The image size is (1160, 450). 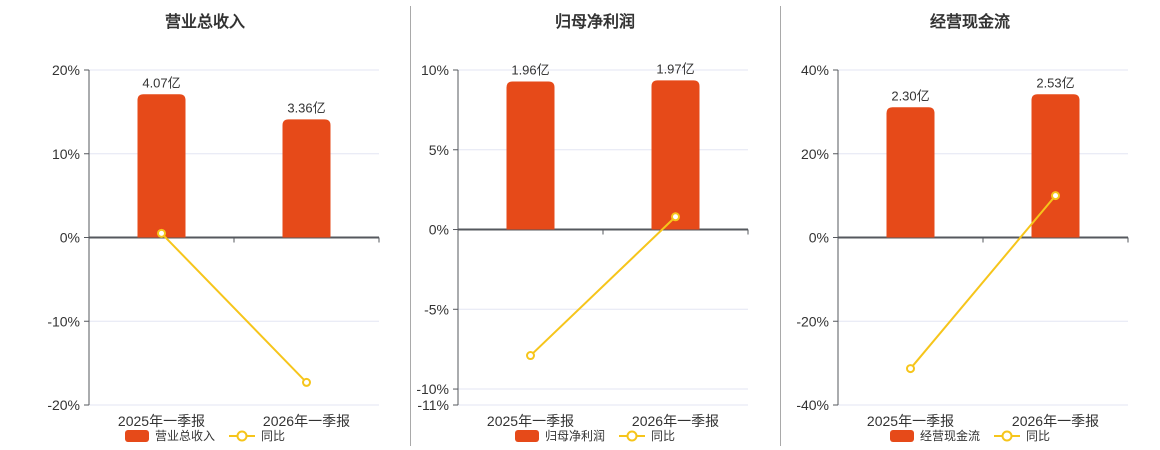 What do you see at coordinates (161, 82) in the screenshot?
I see `bar-value-label: 4.07亿` at bounding box center [161, 82].